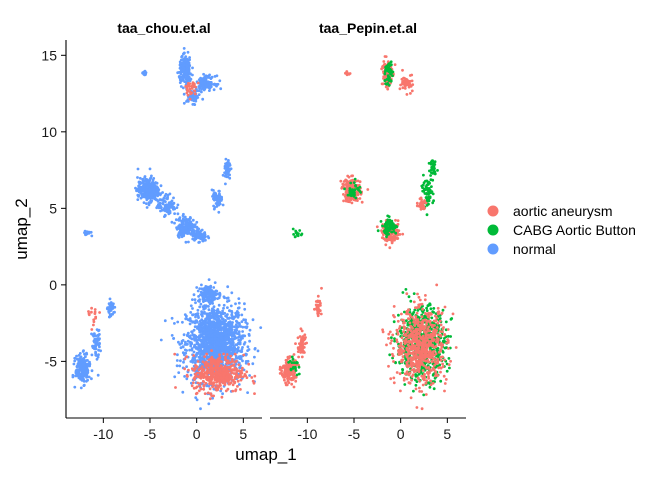 The height and width of the screenshot is (480, 672). I want to click on facet-title-2: taa_Pepin.et.al, so click(368, 28).